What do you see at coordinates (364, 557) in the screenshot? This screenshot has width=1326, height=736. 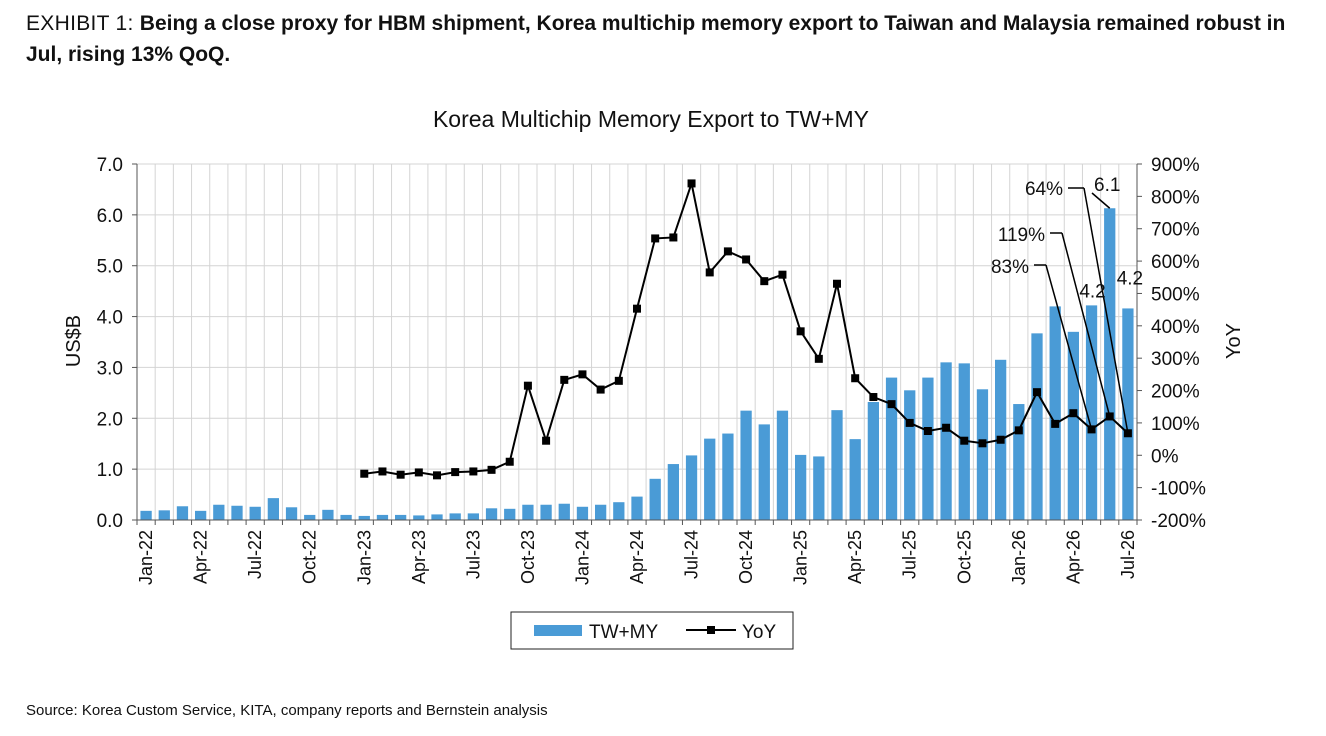 I see `x-tick-label: Jan-23` at bounding box center [364, 557].